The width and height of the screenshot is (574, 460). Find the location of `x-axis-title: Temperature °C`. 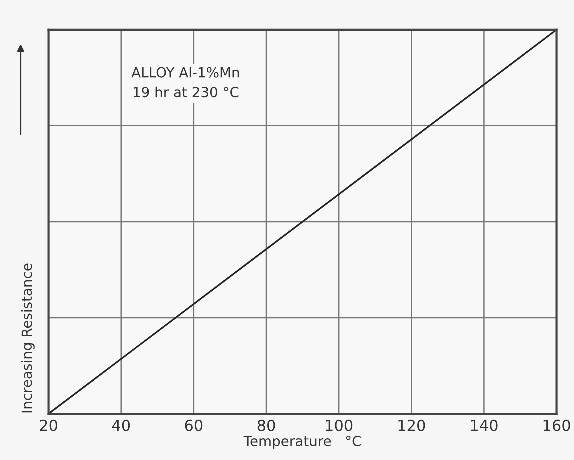

x-axis-title: Temperature °C is located at coordinates (302, 443).